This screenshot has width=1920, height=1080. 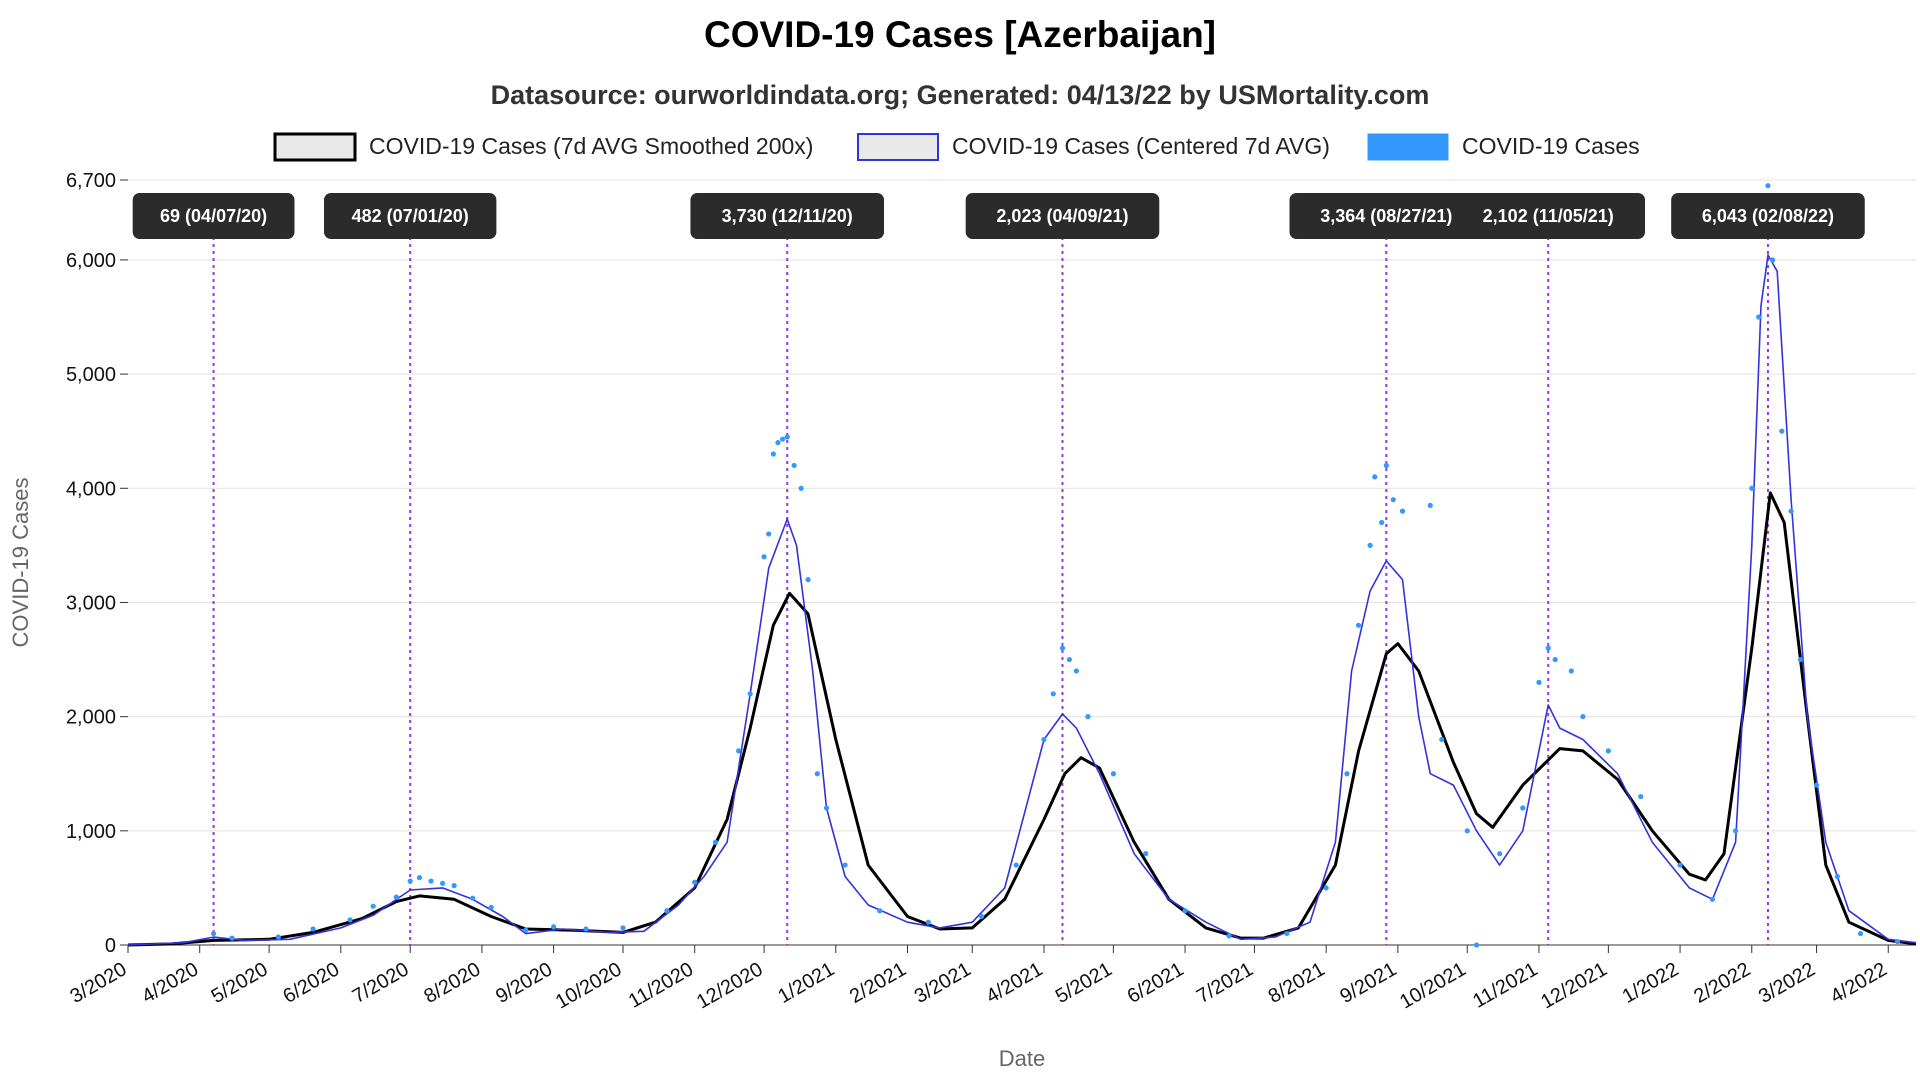 I want to click on y-tick-label: 2,000, so click(x=91, y=718).